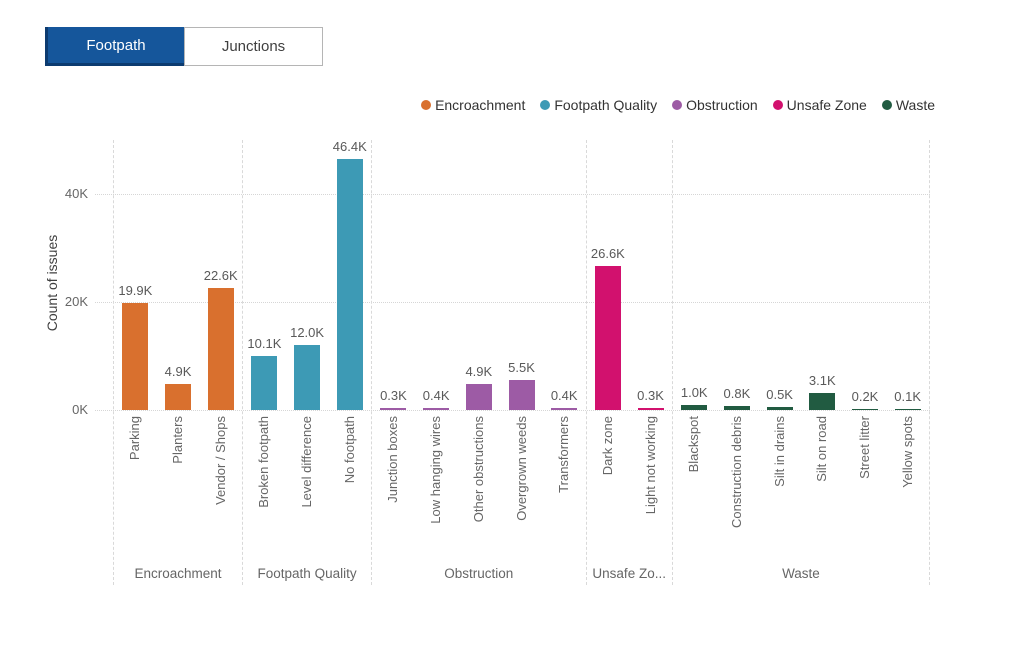  What do you see at coordinates (907, 409) in the screenshot?
I see `bar-yellow-spots` at bounding box center [907, 409].